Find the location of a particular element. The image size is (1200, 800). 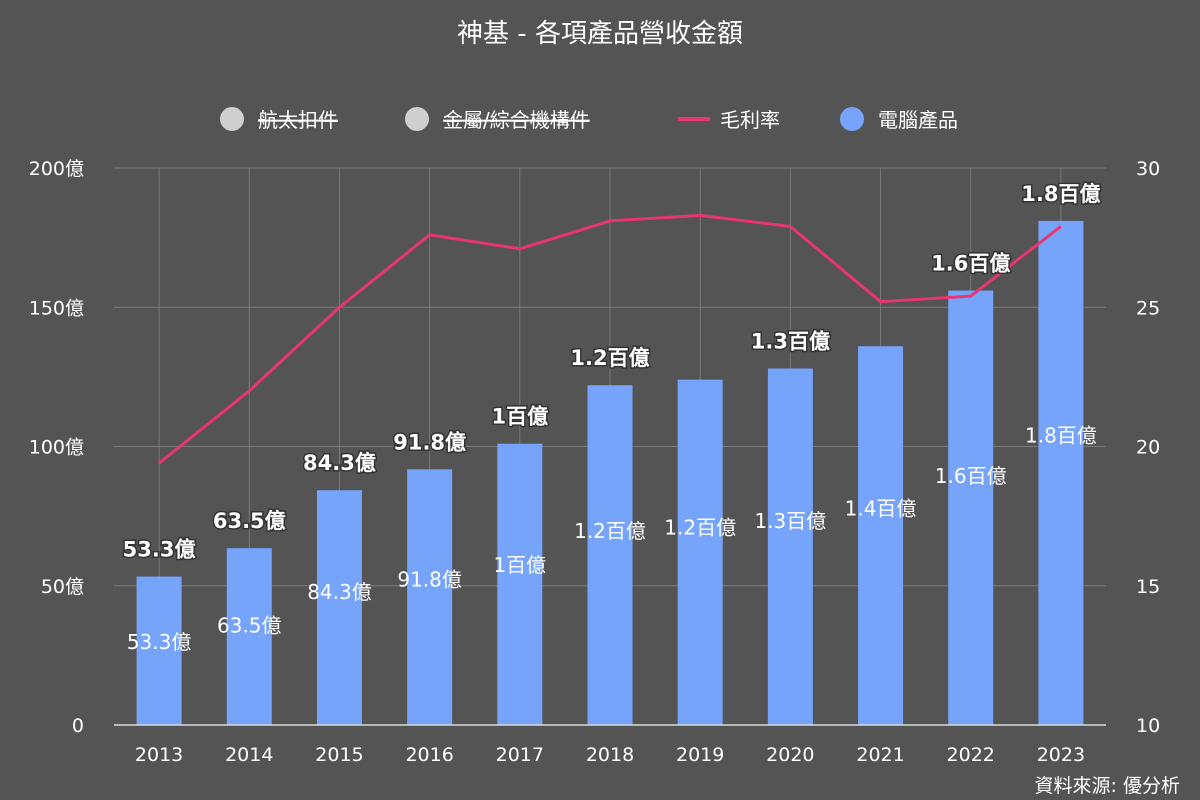

legend-item-2: 金屬/綜合機構件 is located at coordinates (497, 119).